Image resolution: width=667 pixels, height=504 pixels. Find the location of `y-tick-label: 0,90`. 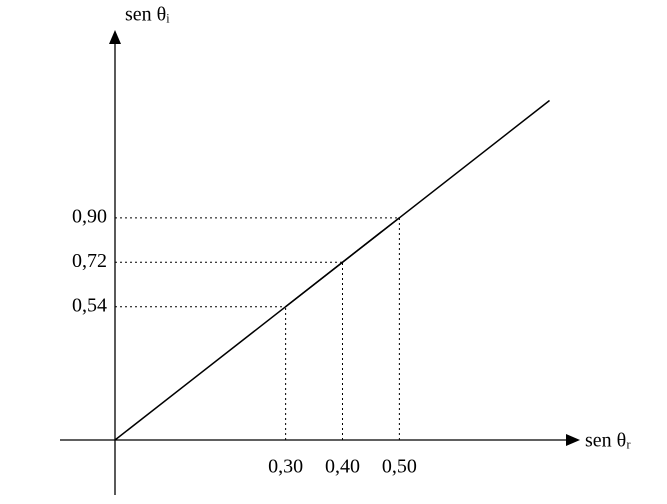

y-tick-label: 0,90 is located at coordinates (89, 216).